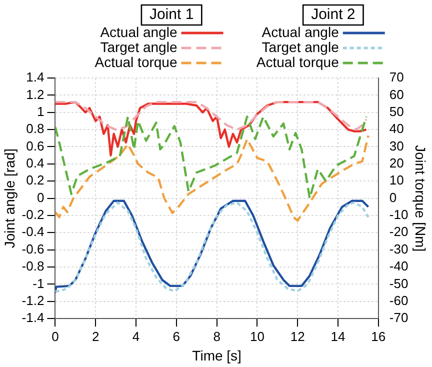  I want to click on y2-tick-label: -70, so click(398, 318).